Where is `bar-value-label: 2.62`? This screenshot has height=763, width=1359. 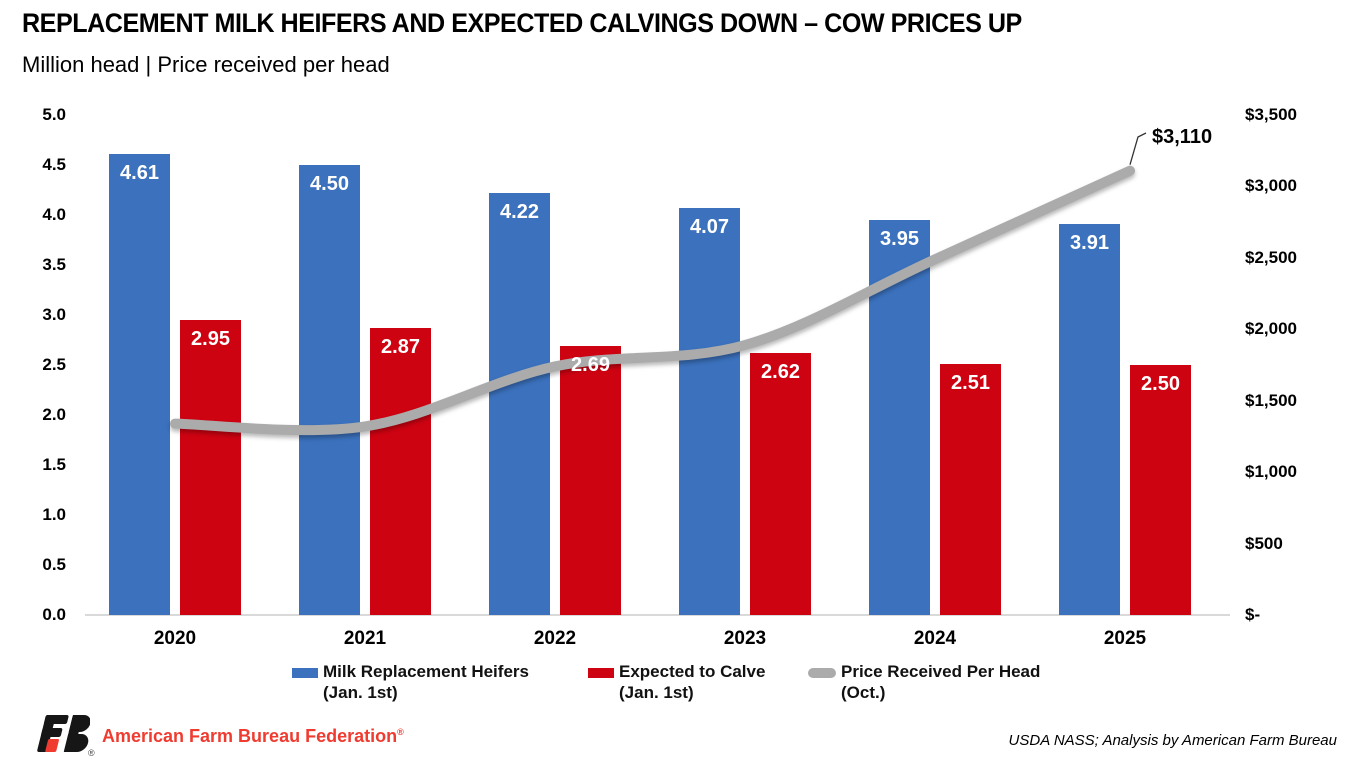 bar-value-label: 2.62 is located at coordinates (780, 372).